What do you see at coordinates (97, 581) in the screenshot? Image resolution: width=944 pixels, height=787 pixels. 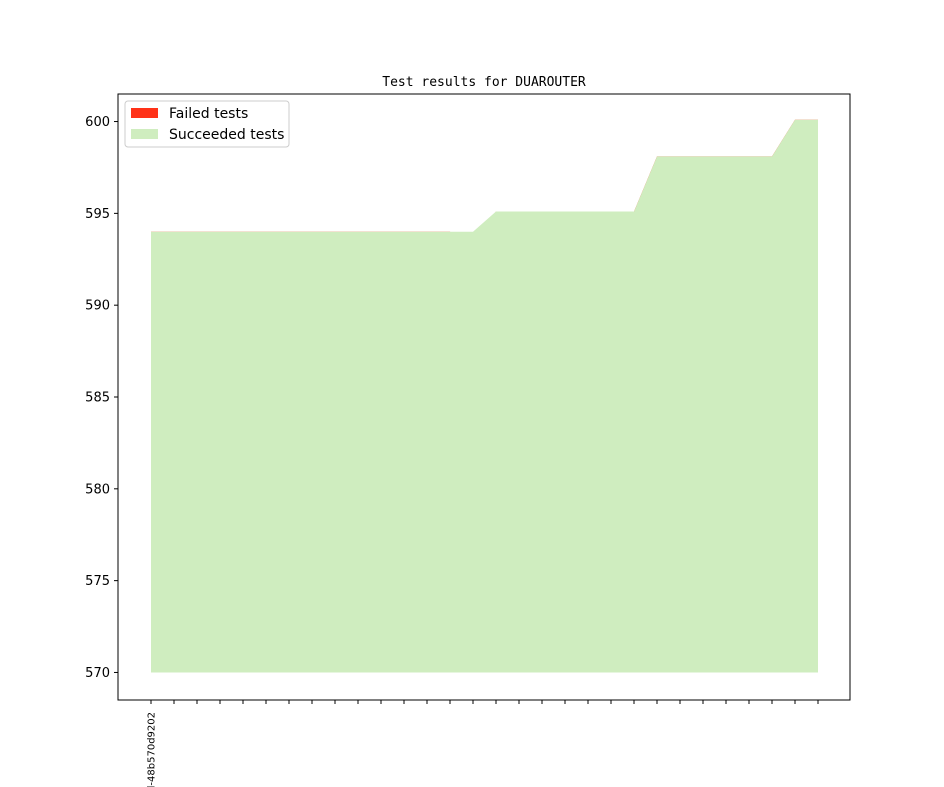 I see `y-tick-label: 575` at bounding box center [97, 581].